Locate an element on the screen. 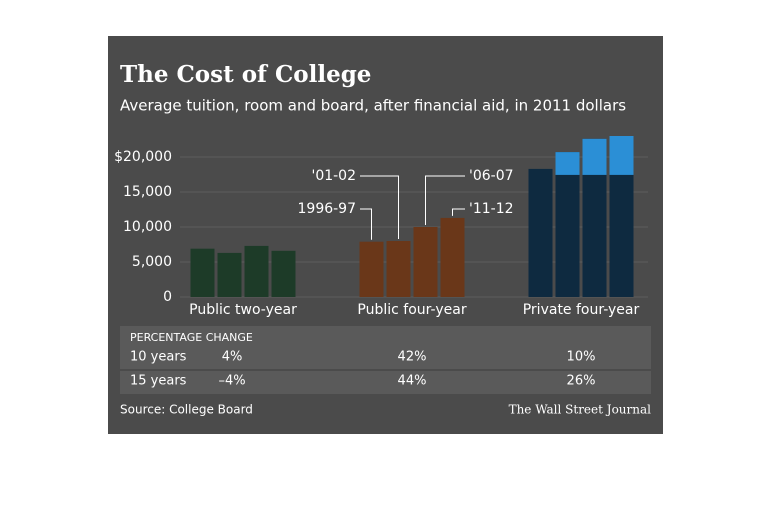 The image size is (770, 532). y-tick-label: 5,000 is located at coordinates (152, 262).